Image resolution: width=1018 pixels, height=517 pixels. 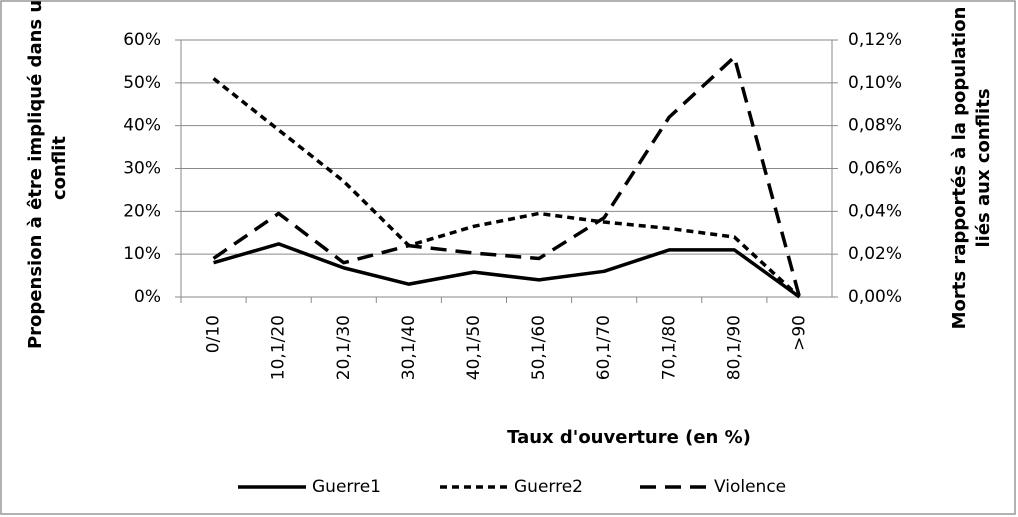 I want to click on x-tick-label: 30,1/40, so click(x=409, y=347).